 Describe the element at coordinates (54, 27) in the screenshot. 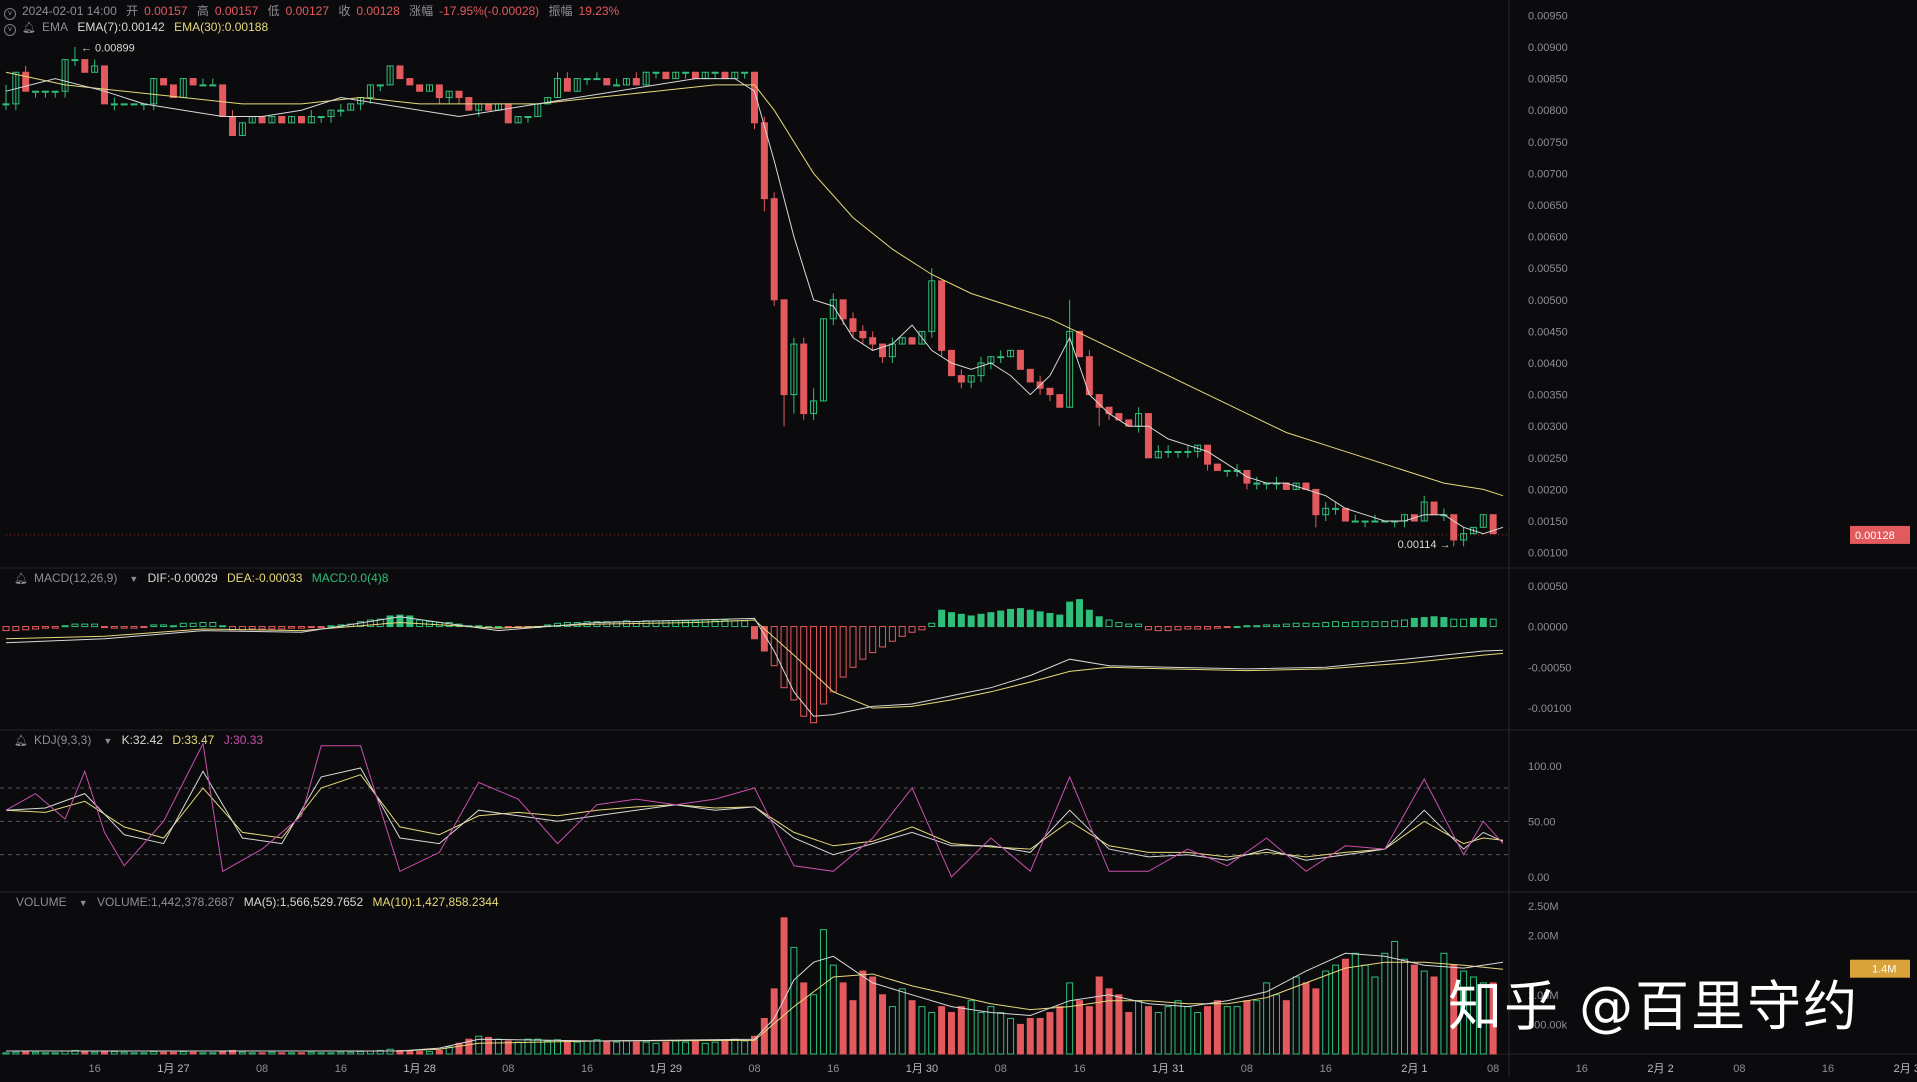

I see `ema-label: EMA` at that location.